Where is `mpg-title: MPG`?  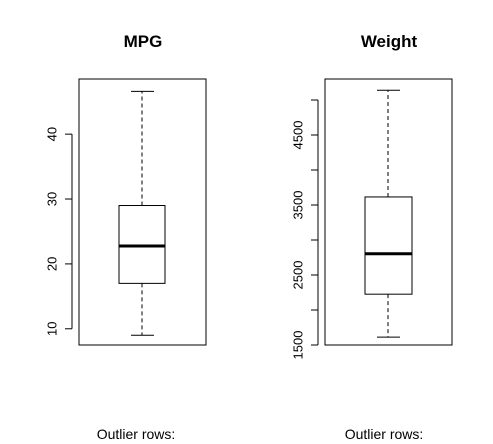
mpg-title: MPG is located at coordinates (143, 41).